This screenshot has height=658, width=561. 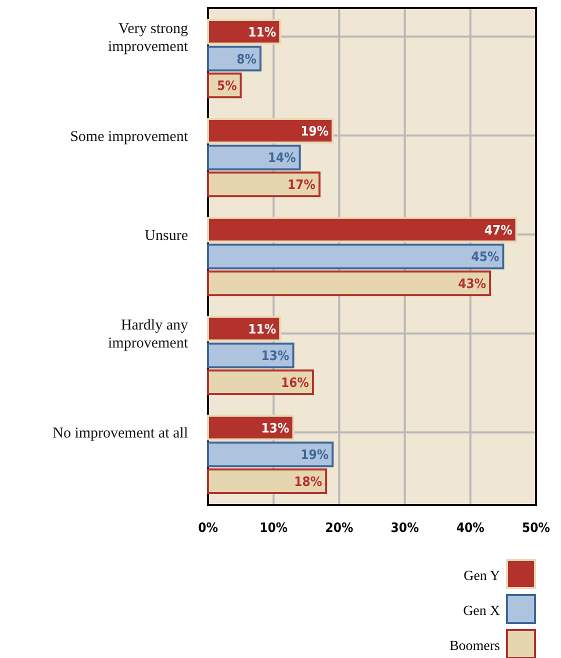 I want to click on data-label: 45%, so click(x=485, y=258).